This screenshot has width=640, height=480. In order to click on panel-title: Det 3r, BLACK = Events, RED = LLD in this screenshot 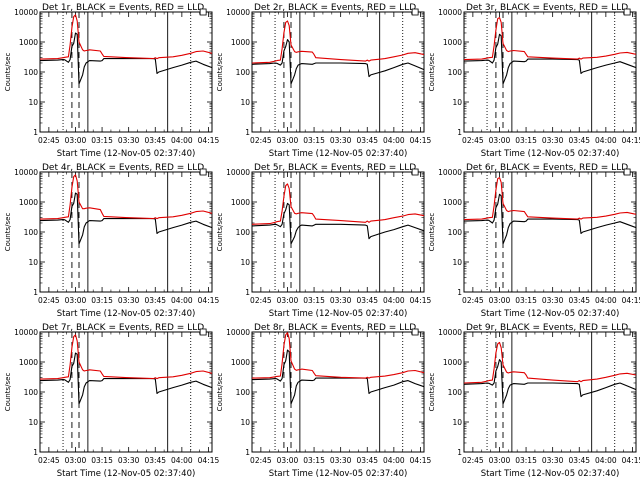, I will do `click(547, 8)`.